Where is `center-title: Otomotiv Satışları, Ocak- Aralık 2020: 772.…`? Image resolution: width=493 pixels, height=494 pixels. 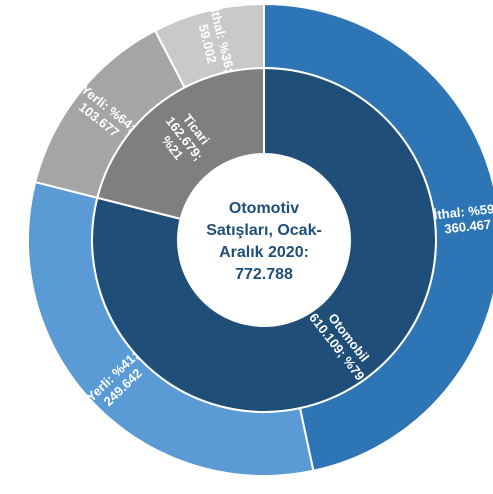 center-title: Otomotiv Satışları, Ocak- Aralık 2020: 772.… is located at coordinates (264, 241).